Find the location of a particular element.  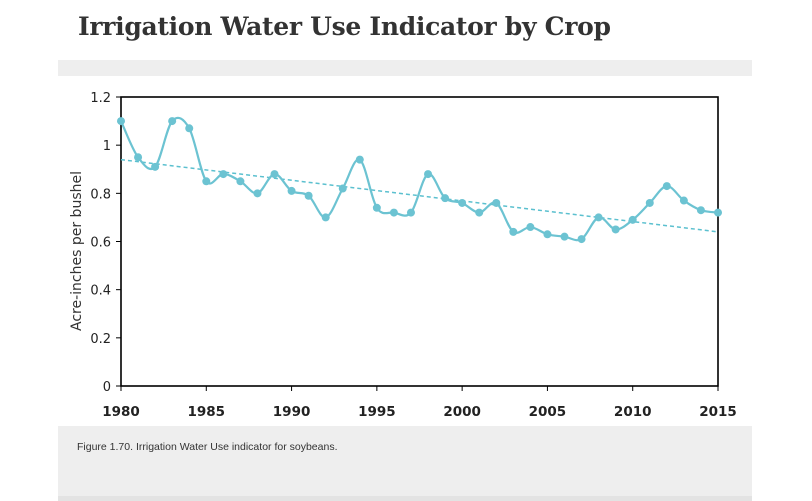

y-axis-ticks: 0 0.2 0.4 0.6 0.8 1 1.2 is located at coordinates (105, 243).